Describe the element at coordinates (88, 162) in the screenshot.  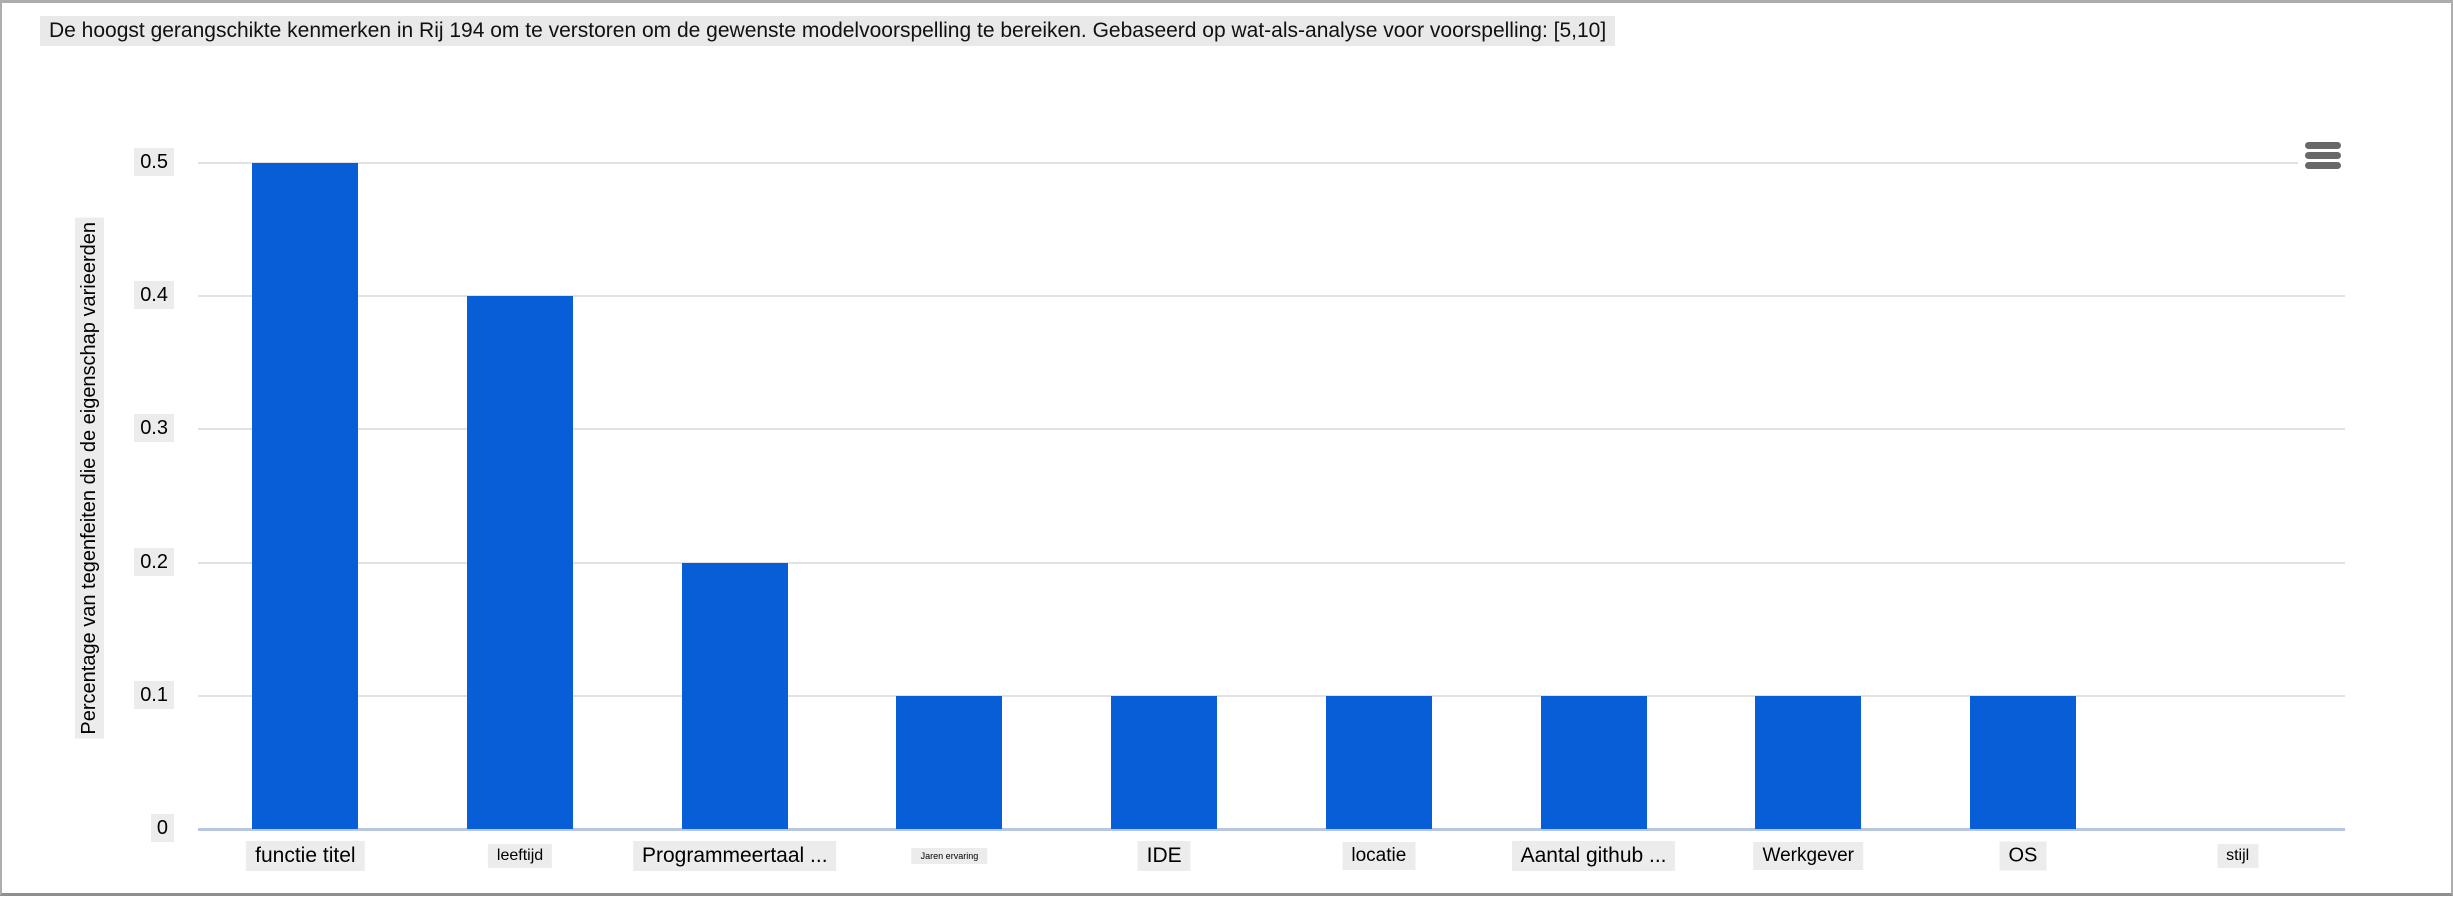
I see `y-tick: 0.5` at that location.